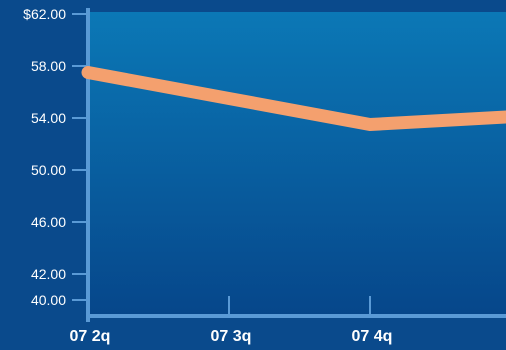  Describe the element at coordinates (48, 274) in the screenshot. I see `y-tick-label: 42.00` at that location.